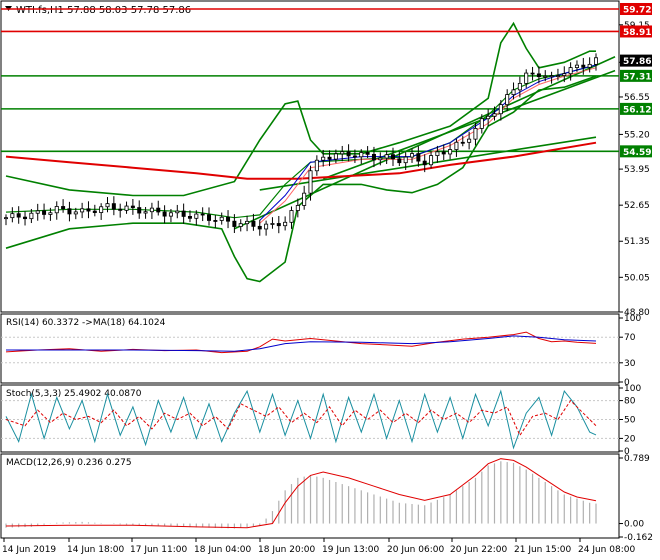  I want to click on x-axis-tick-label: 21 Jun 15:00, so click(542, 550).